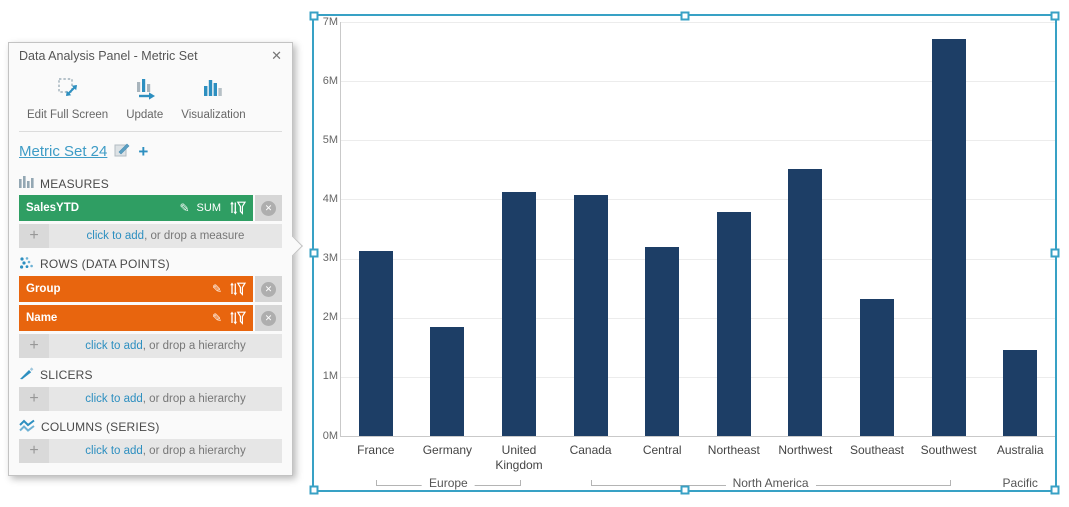  I want to click on visualization-icon, so click(213, 90).